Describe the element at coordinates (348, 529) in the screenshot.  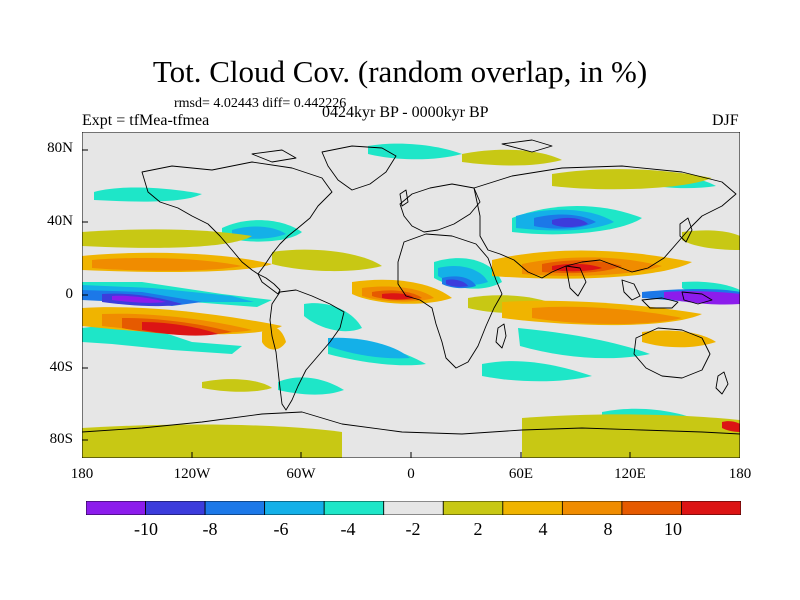
I see `colorbar-label: -4` at that location.